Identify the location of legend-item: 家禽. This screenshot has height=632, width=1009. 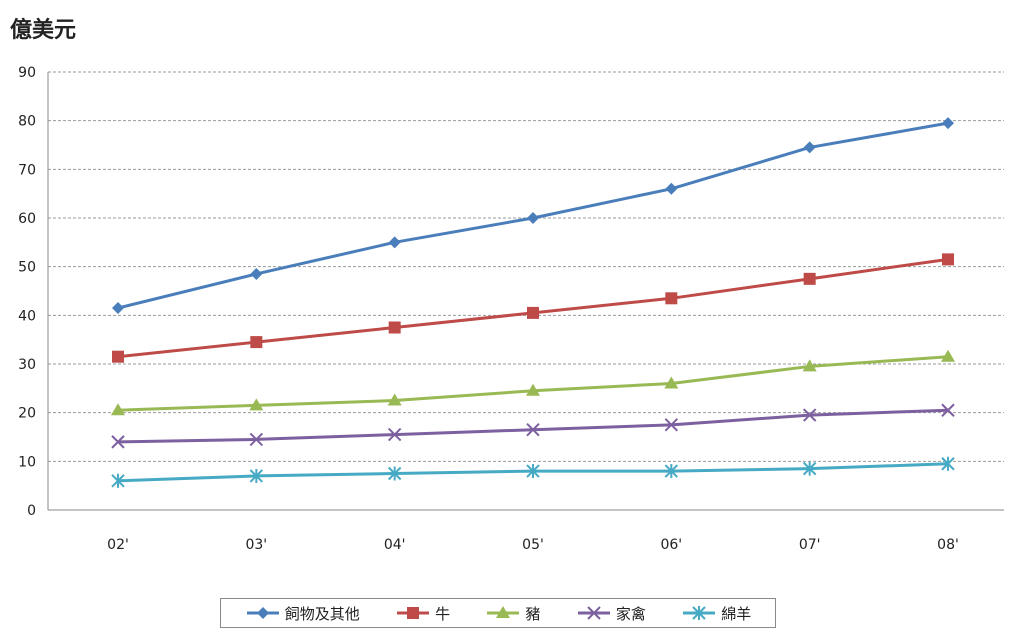
(611, 613).